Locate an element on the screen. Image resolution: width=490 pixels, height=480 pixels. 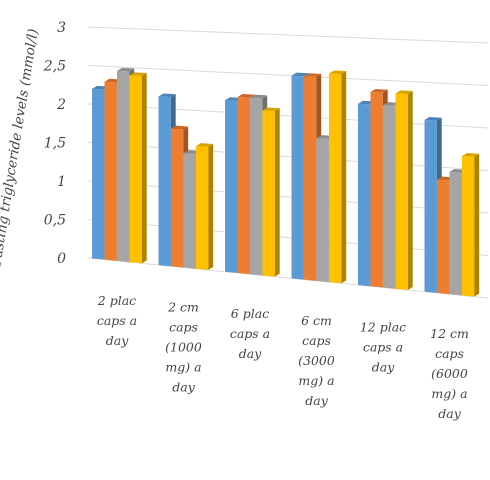
y-axis-label: Fasting triglyceride levels (mmol/l) is located at coordinates (21, 148).